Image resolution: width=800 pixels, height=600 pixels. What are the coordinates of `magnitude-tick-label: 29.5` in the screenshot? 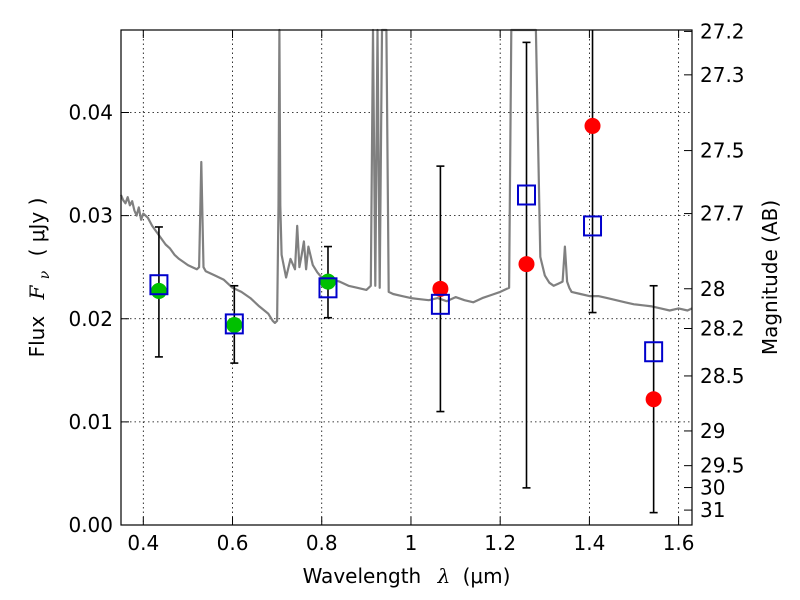 It's located at (722, 466).